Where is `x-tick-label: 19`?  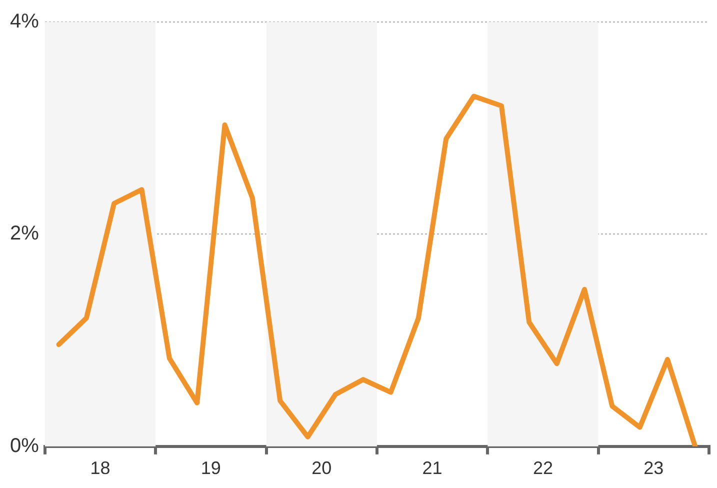 x-tick-label: 19 is located at coordinates (210, 468).